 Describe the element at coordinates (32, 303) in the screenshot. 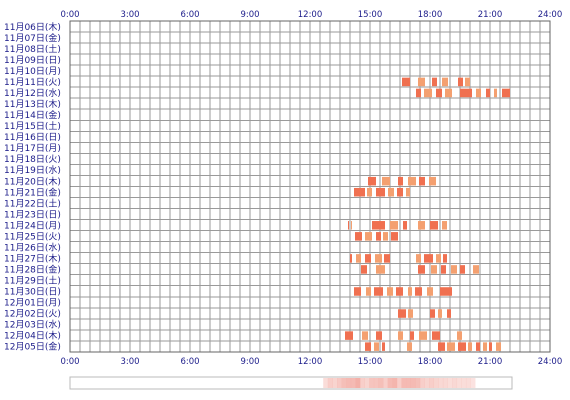

I see `row-label: 12月01日(月)` at that location.